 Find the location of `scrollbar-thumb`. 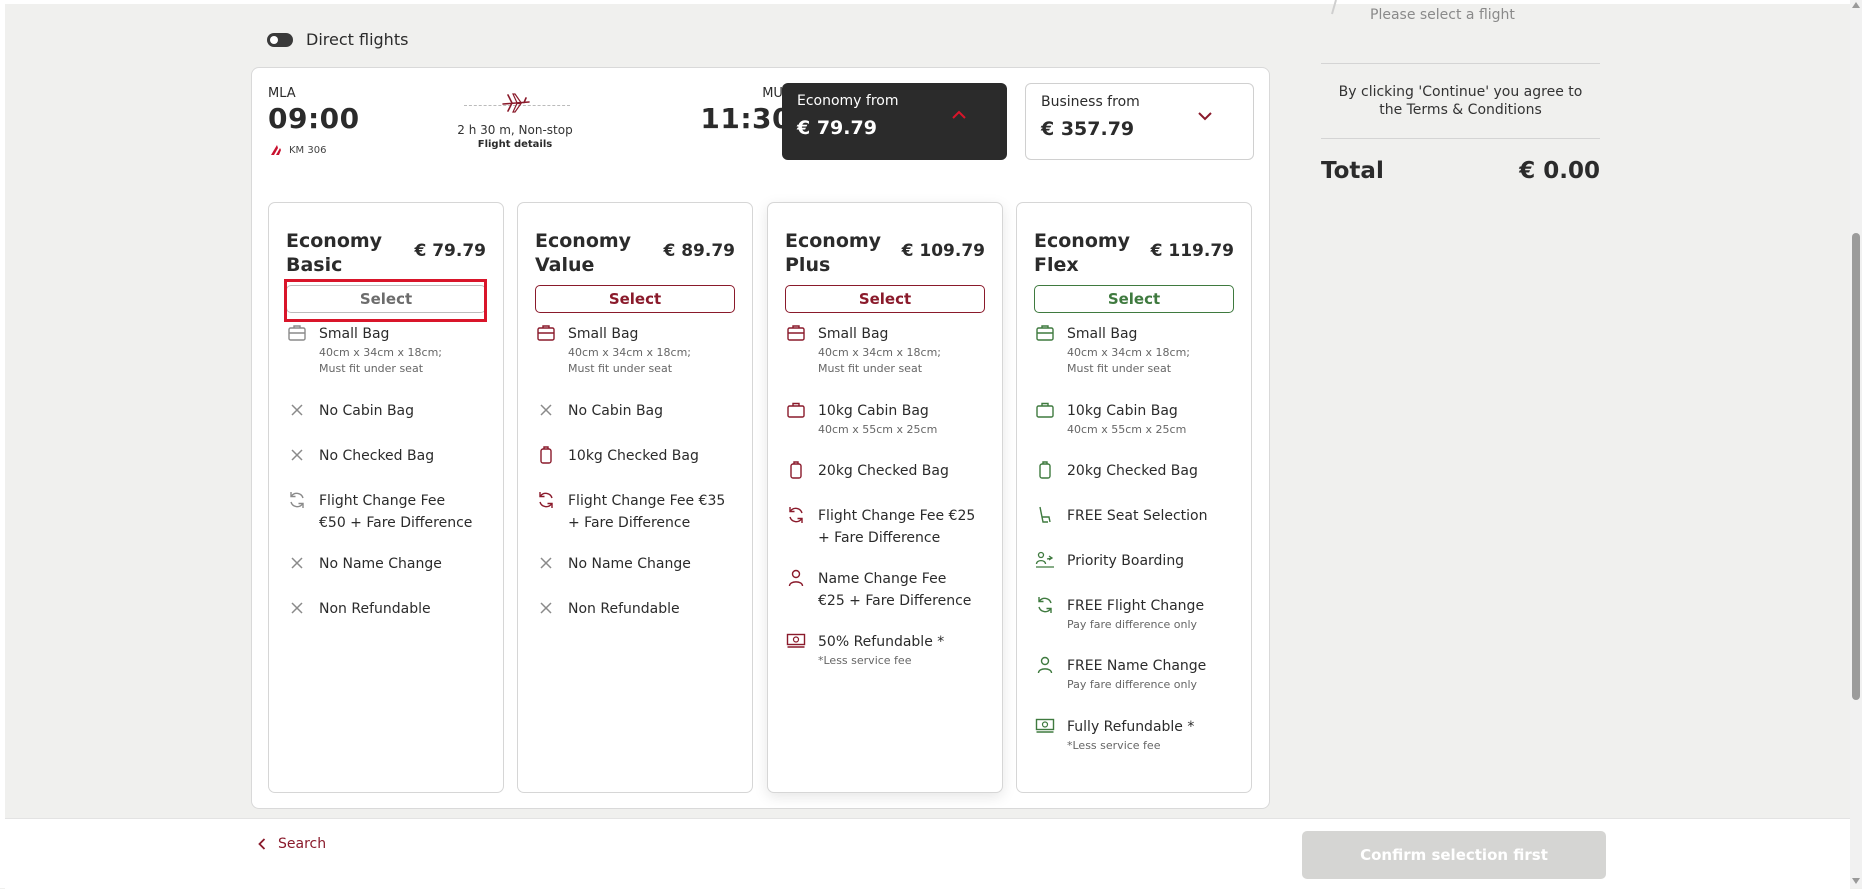

scrollbar-thumb is located at coordinates (1856, 466).